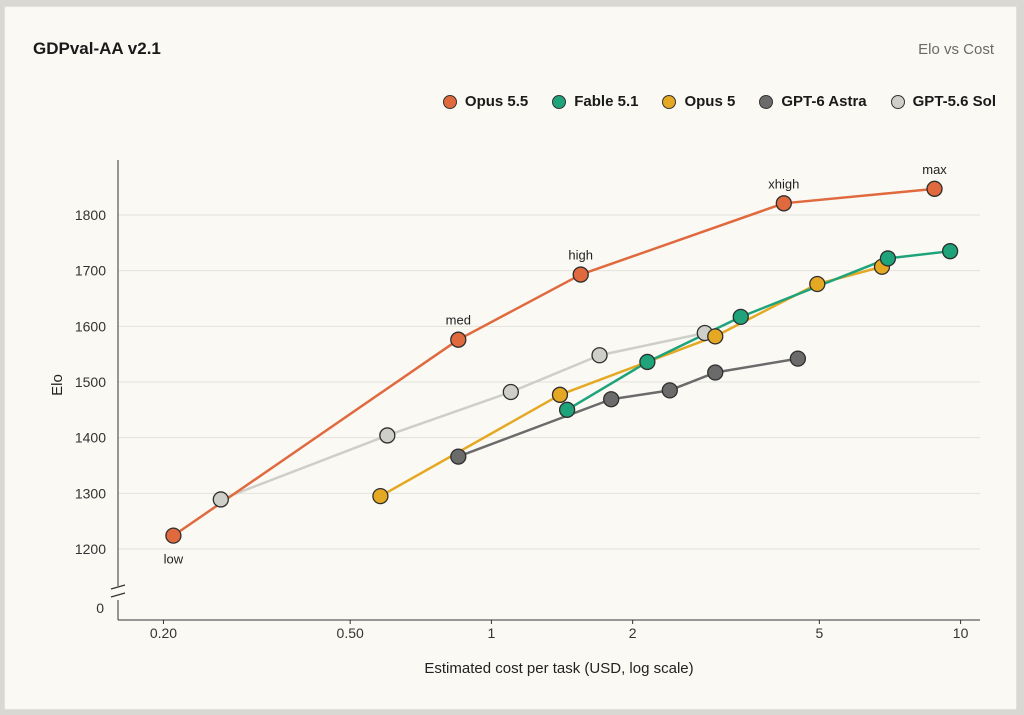 The image size is (1024, 715). I want to click on y-tick-label: 1500, so click(90, 382).